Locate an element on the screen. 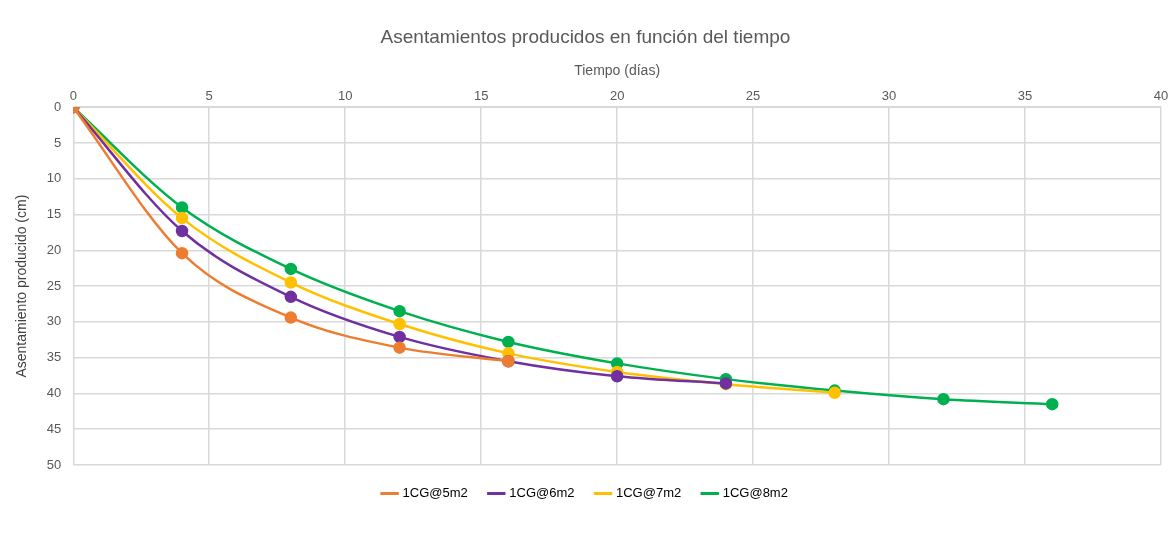  y-tick-label: 40 is located at coordinates (54, 393).